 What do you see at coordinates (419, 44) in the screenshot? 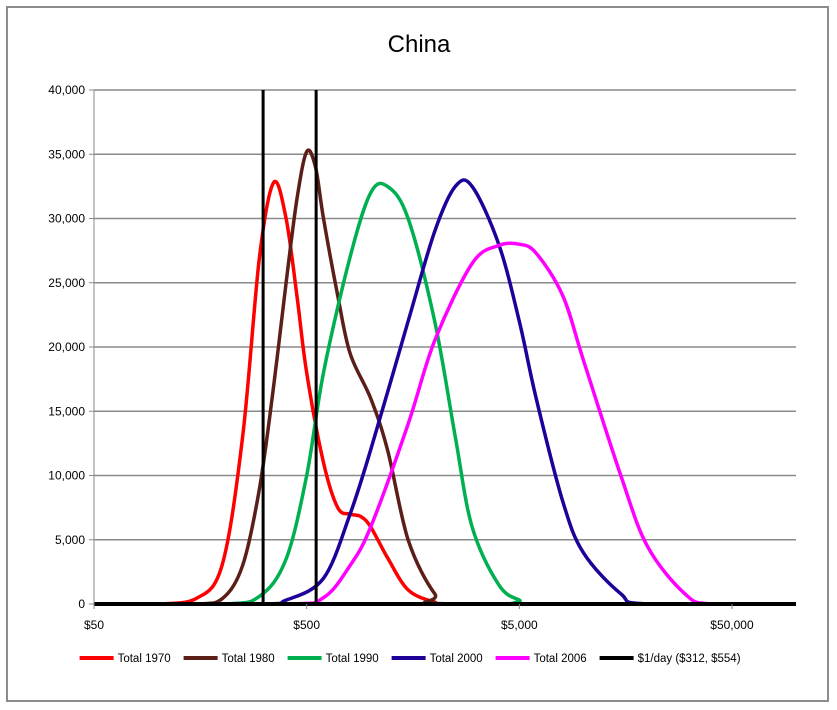
I see `chart-title: China` at bounding box center [419, 44].